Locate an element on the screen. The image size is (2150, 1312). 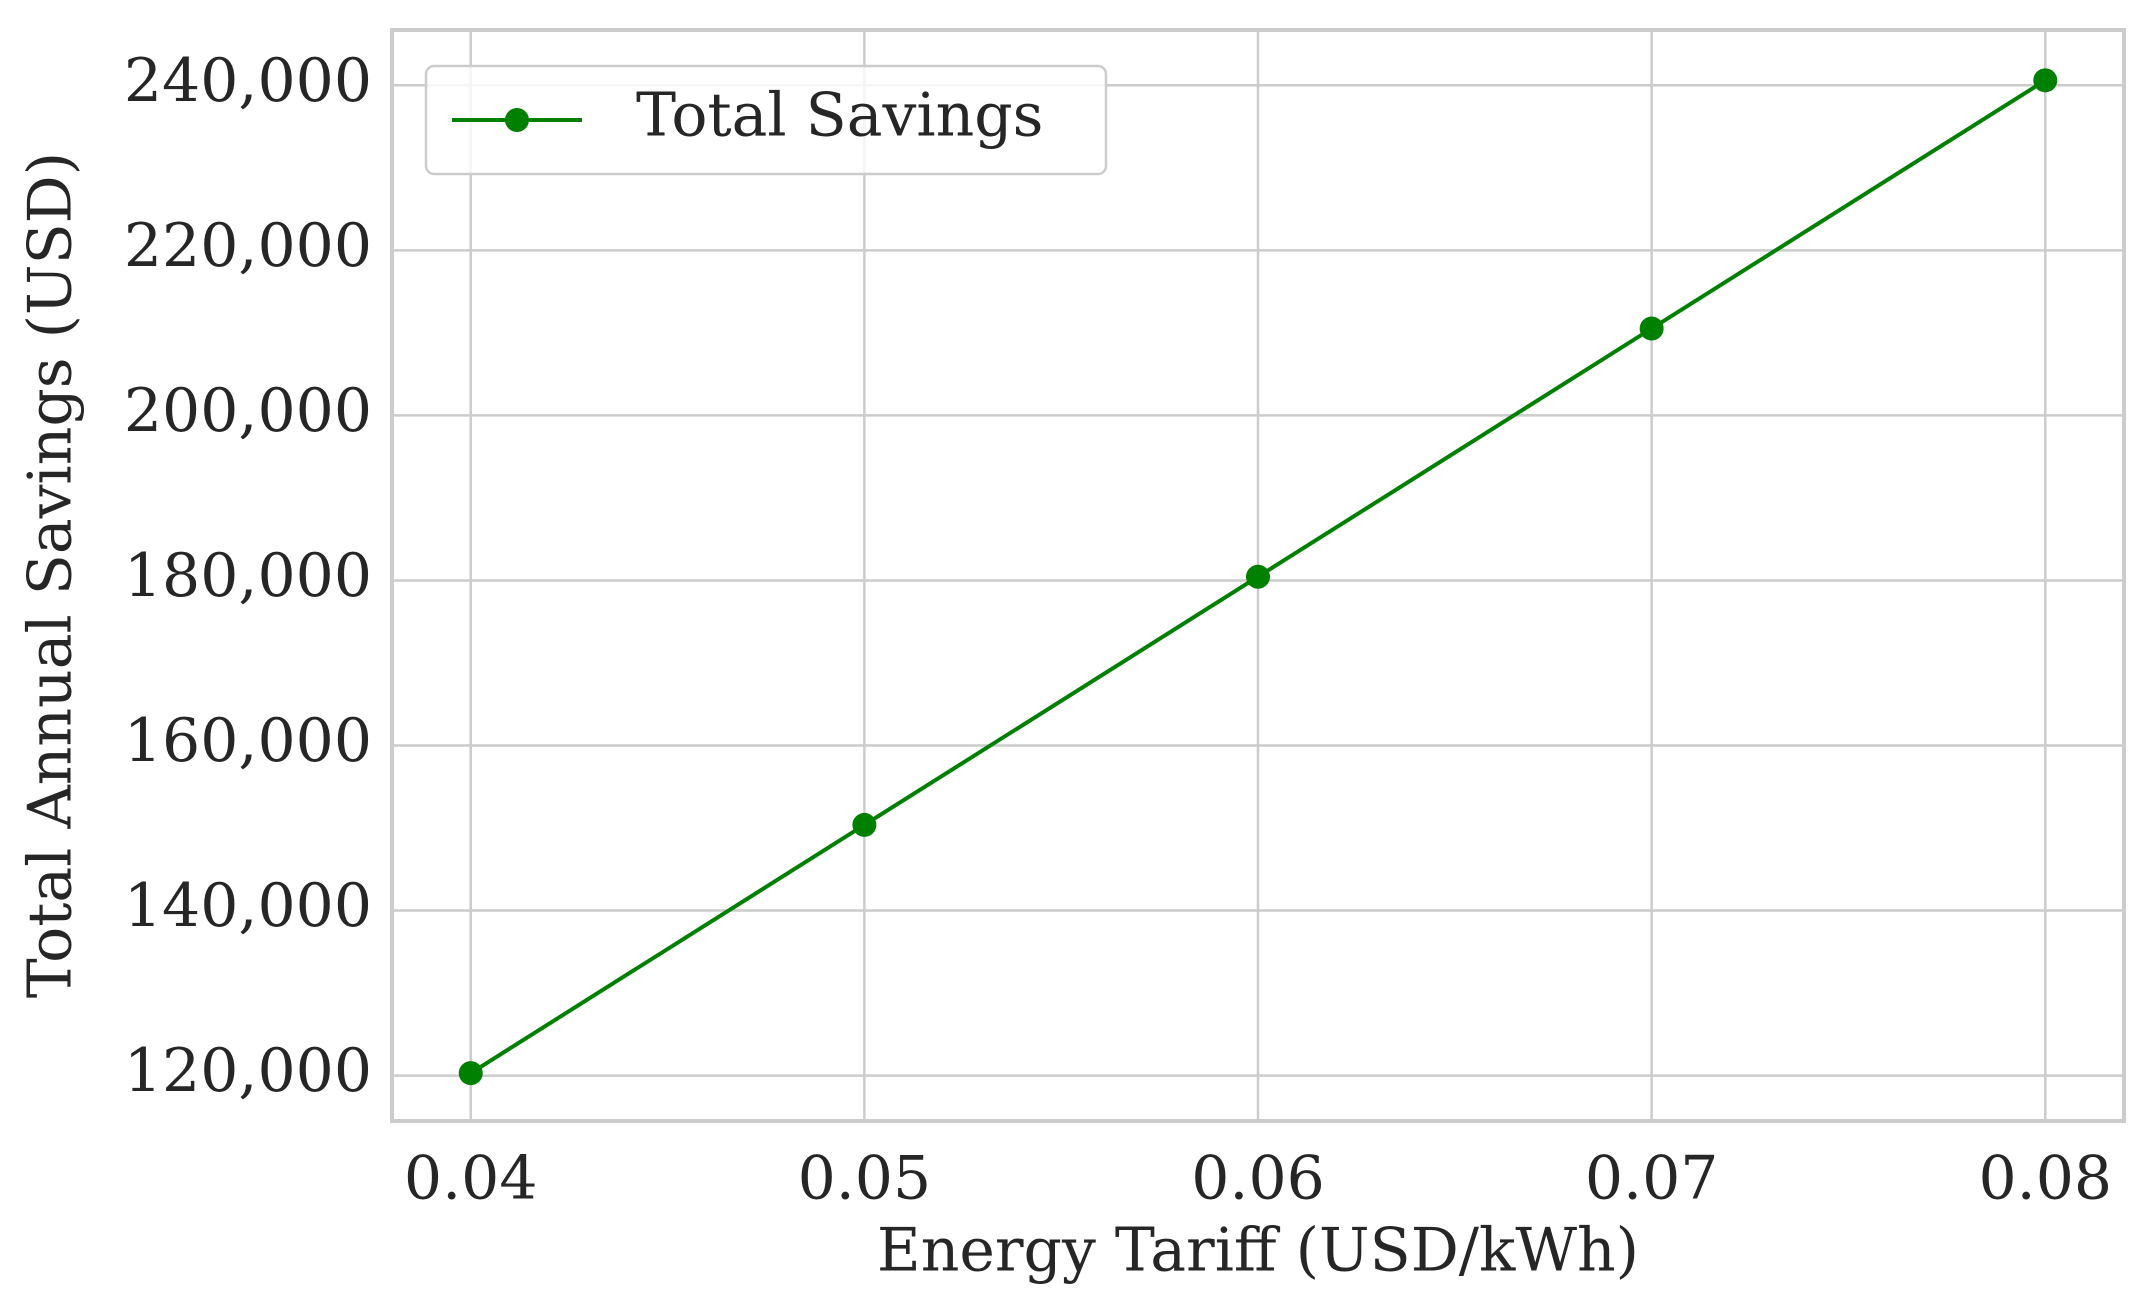
legend-marker is located at coordinates (517, 120).